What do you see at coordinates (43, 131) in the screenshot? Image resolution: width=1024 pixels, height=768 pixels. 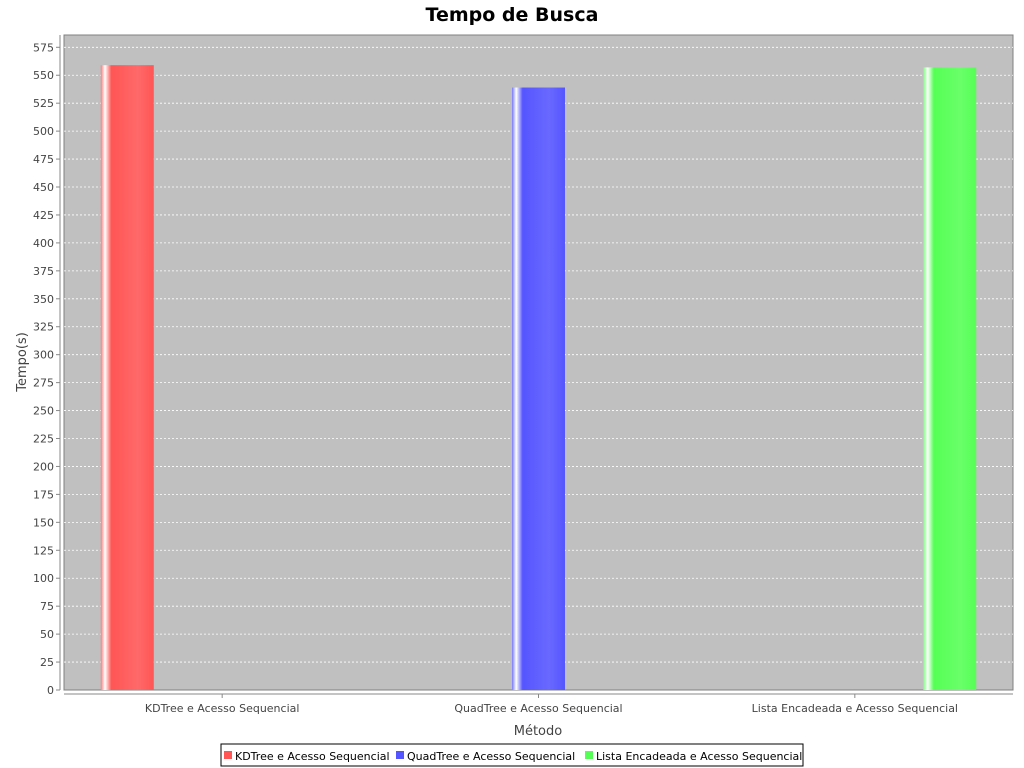 I see `y-tick-label: 500` at bounding box center [43, 131].